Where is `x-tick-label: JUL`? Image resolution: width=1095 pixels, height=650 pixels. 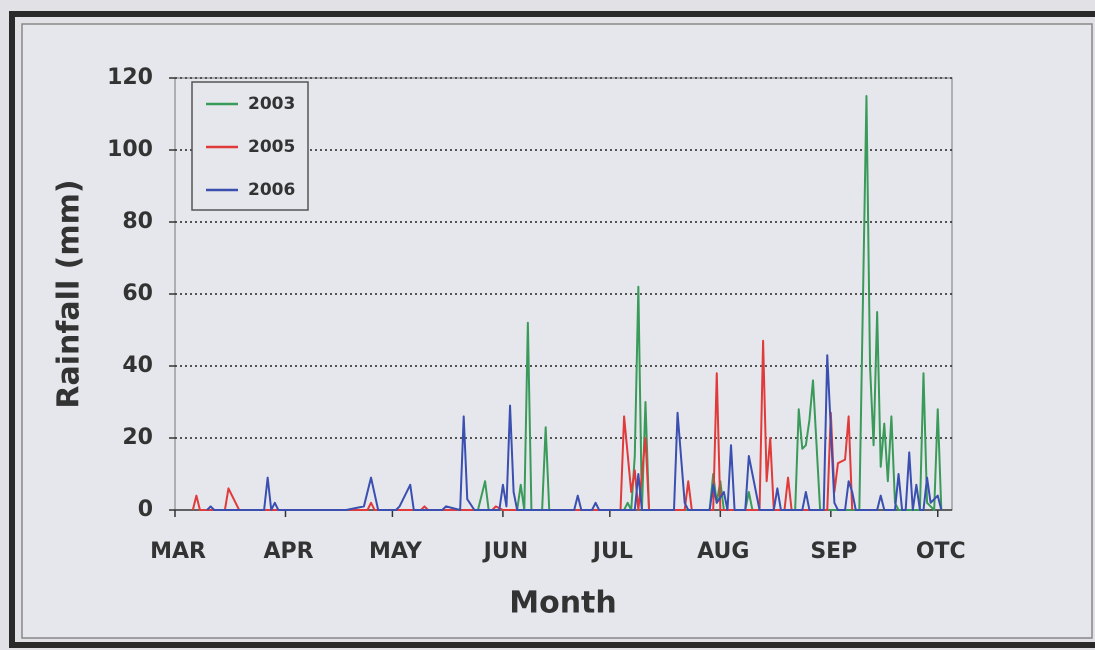
x-tick-label: JUL is located at coordinates (612, 551).